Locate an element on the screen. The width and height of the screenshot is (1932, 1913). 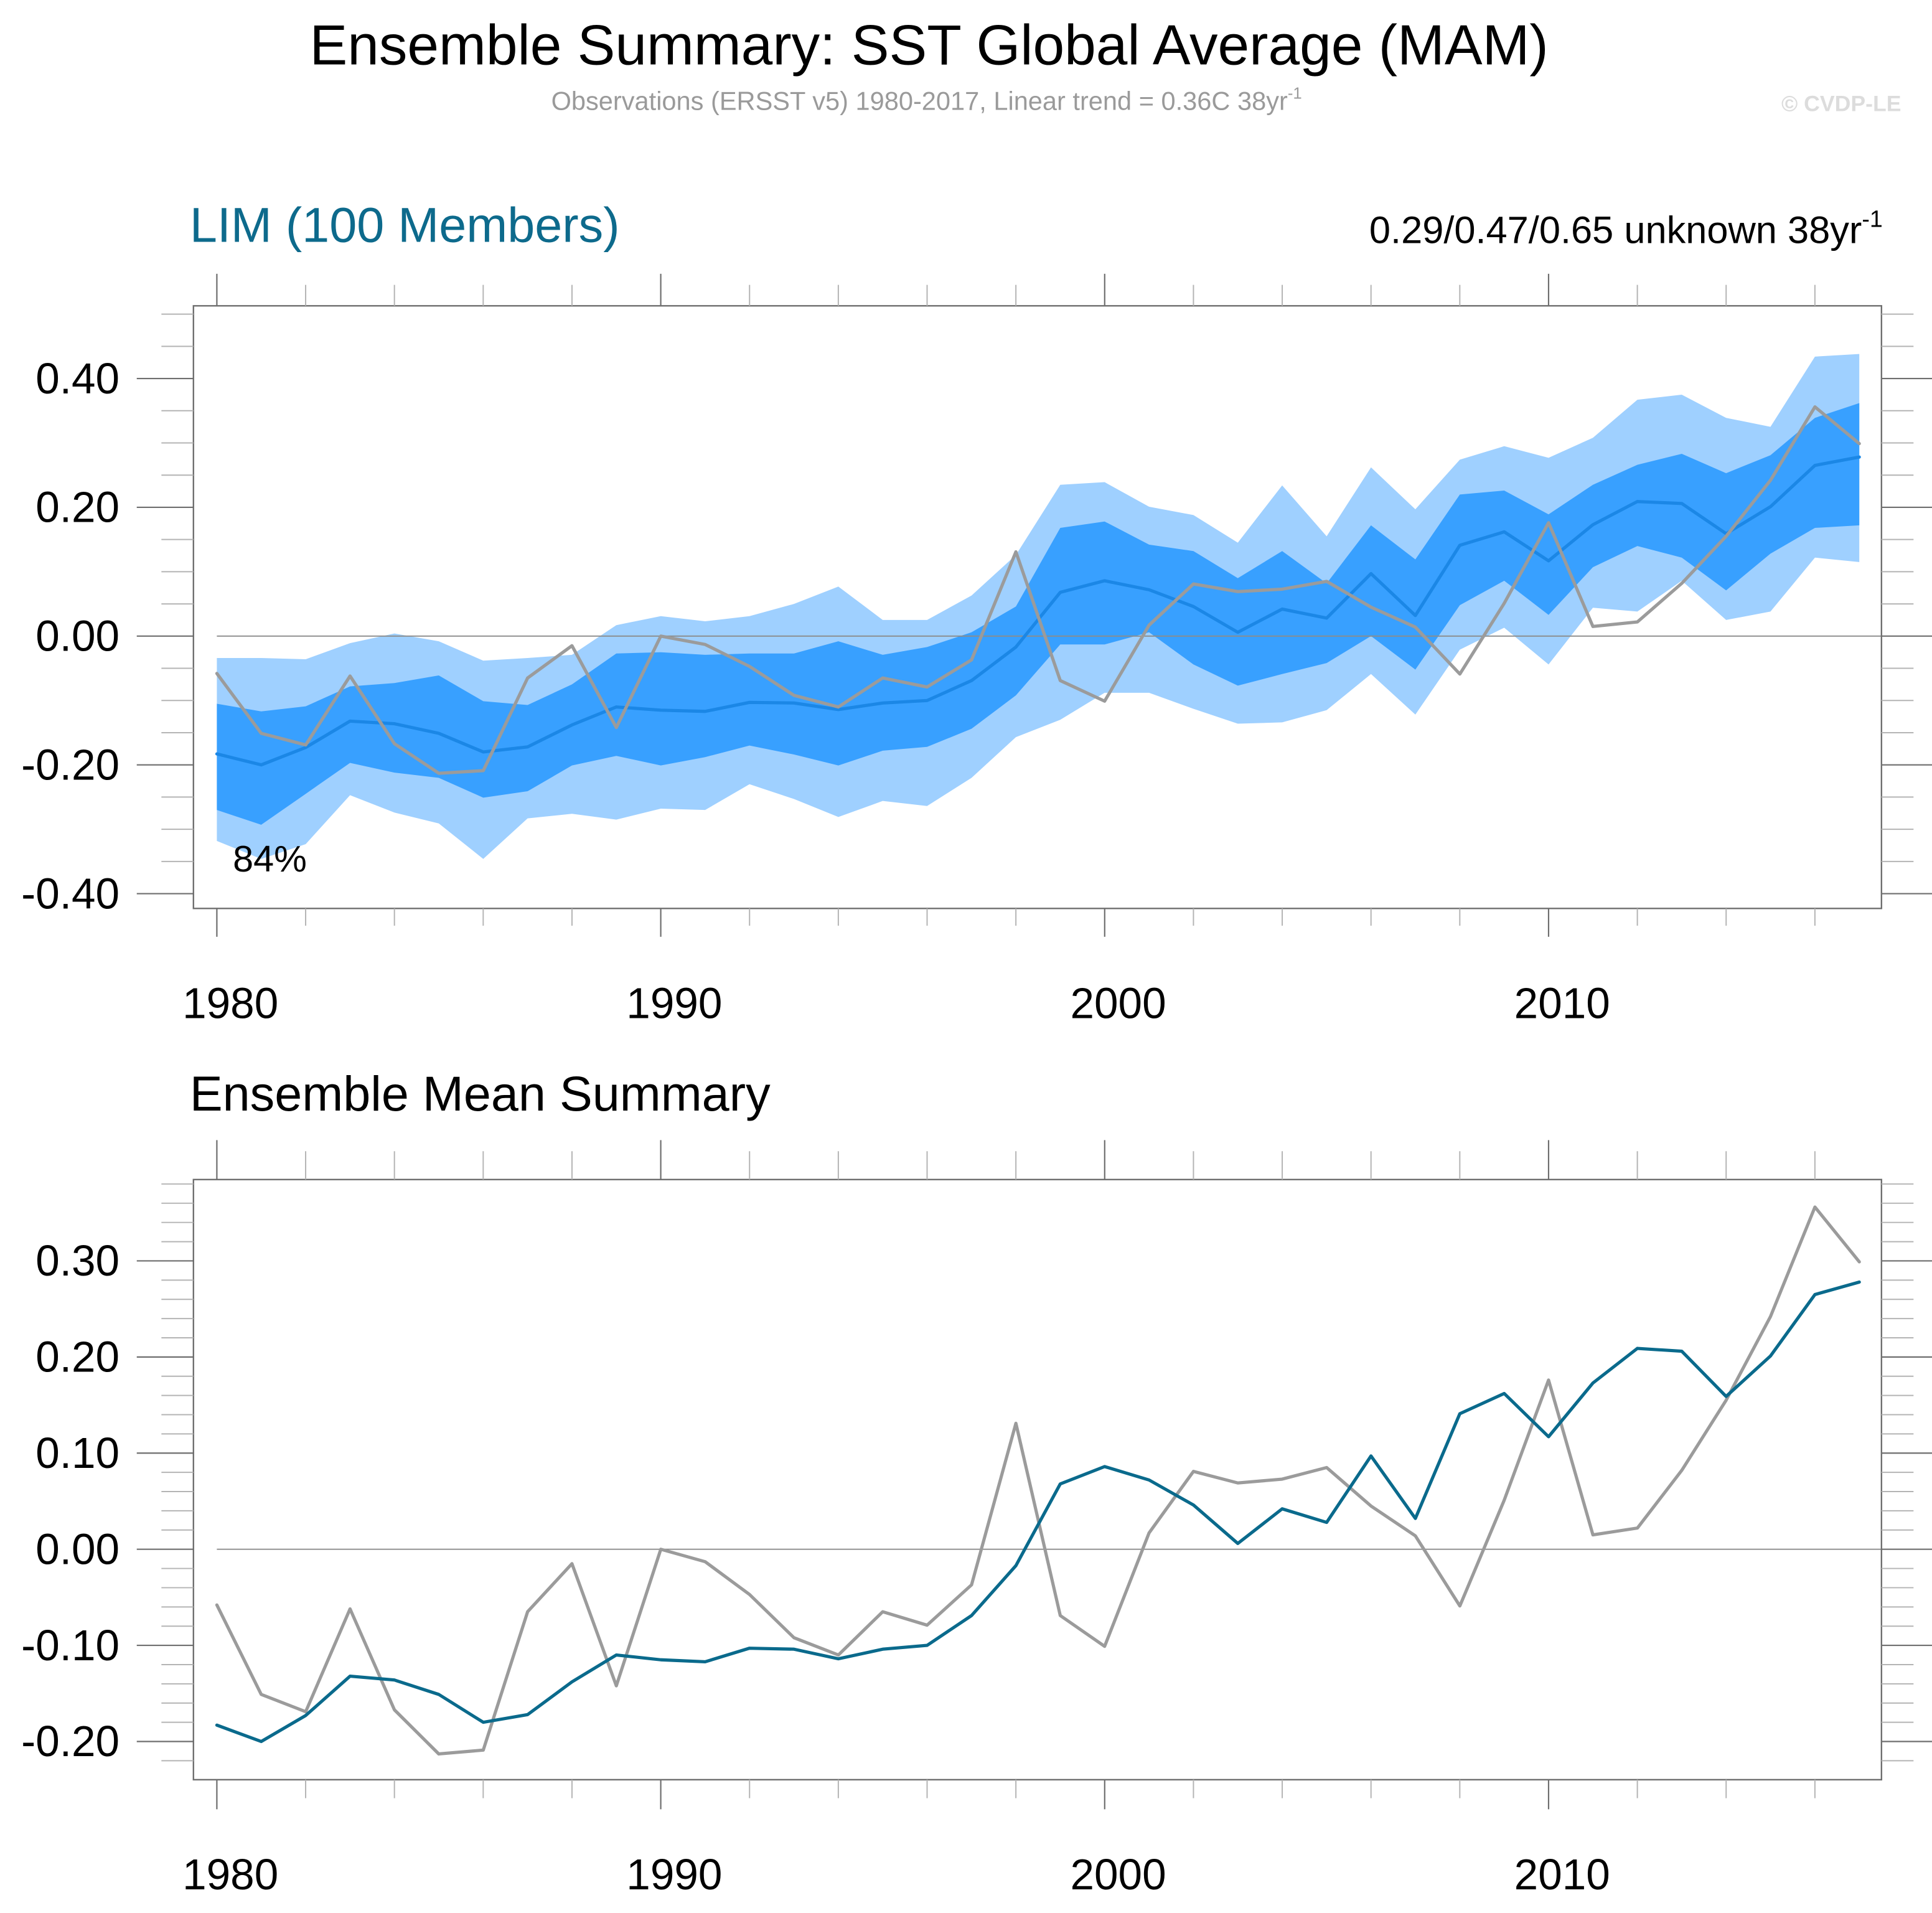
y-tick-label: 0.30 is located at coordinates (77, 1260).